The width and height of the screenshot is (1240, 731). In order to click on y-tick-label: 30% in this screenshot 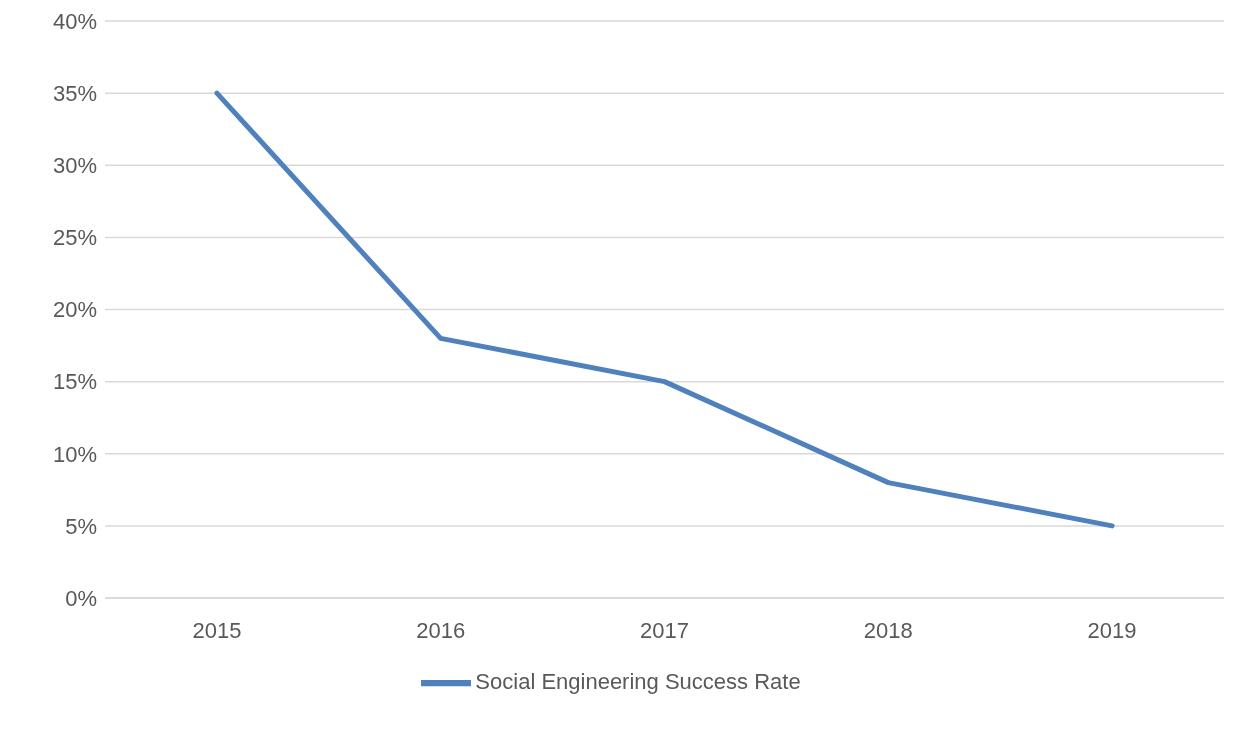, I will do `click(74, 166)`.